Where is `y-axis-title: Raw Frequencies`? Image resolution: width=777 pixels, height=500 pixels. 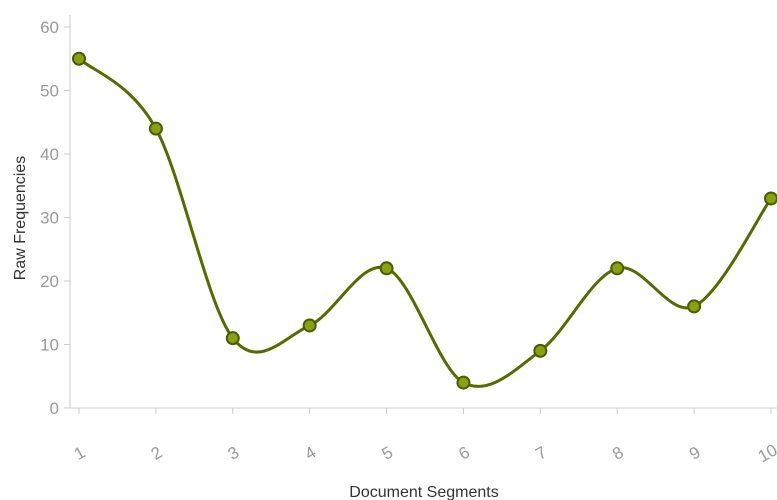 y-axis-title: Raw Frequencies is located at coordinates (20, 218).